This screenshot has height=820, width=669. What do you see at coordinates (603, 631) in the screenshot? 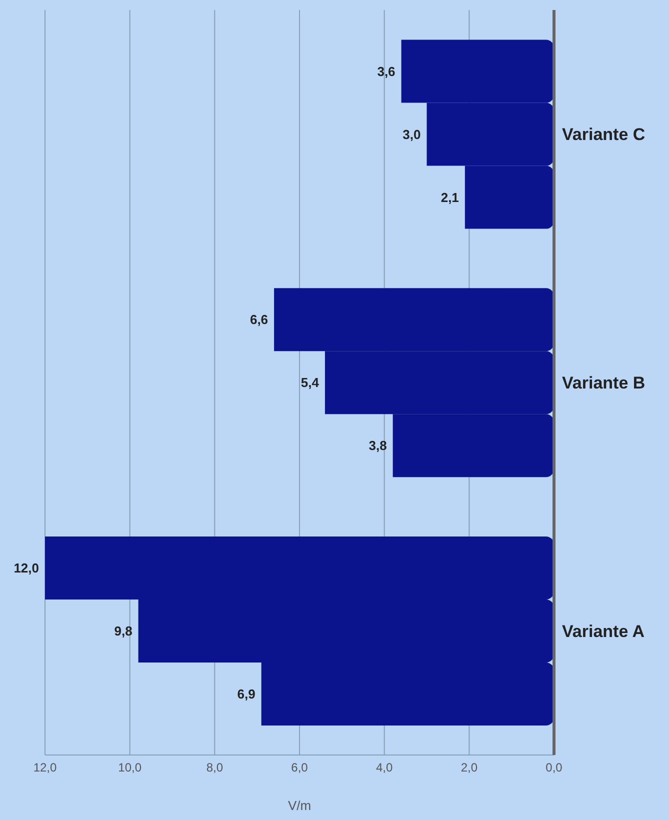
I see `y-tick-label: Variante A` at bounding box center [603, 631].